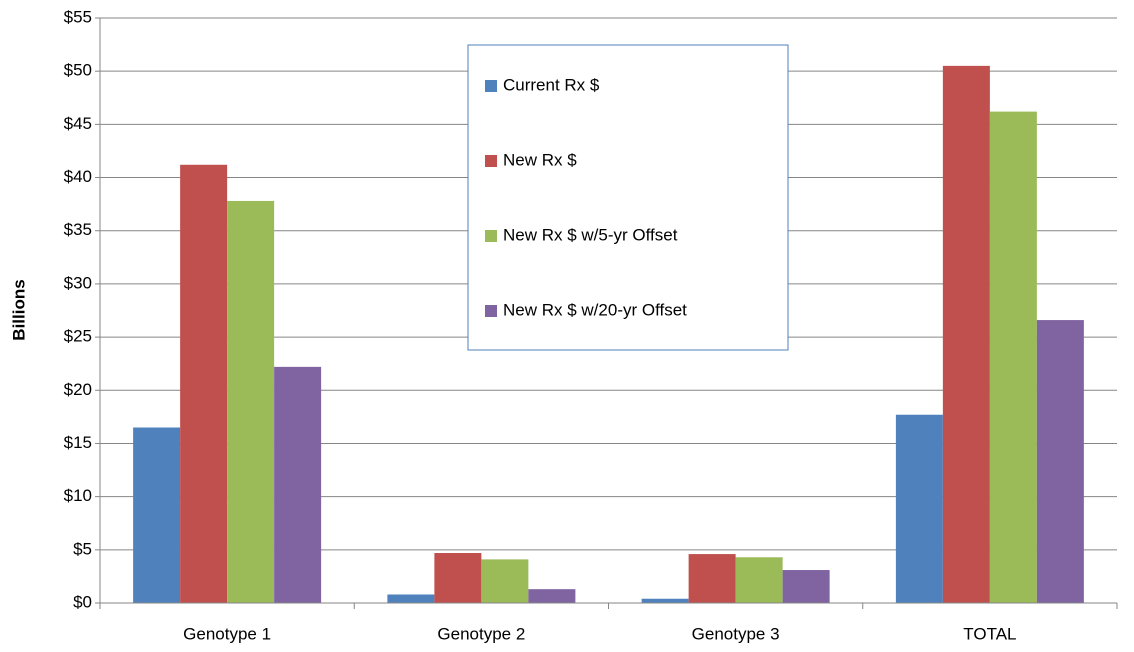 This screenshot has width=1134, height=652. I want to click on legend-box, so click(628, 197).